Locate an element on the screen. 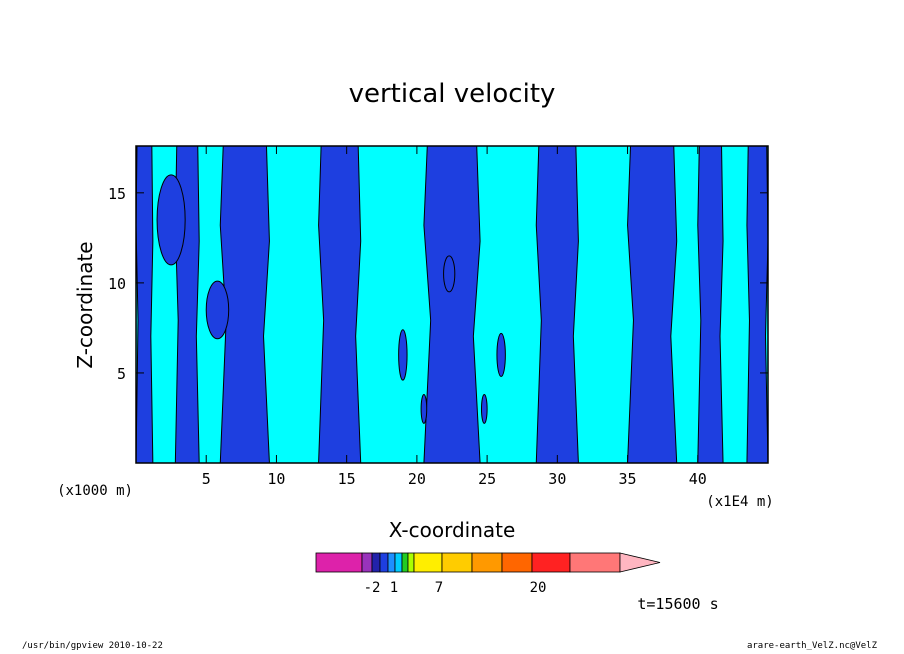 This screenshot has height=654, width=904. x-unit-right: (x1E4 m) is located at coordinates (739, 502).